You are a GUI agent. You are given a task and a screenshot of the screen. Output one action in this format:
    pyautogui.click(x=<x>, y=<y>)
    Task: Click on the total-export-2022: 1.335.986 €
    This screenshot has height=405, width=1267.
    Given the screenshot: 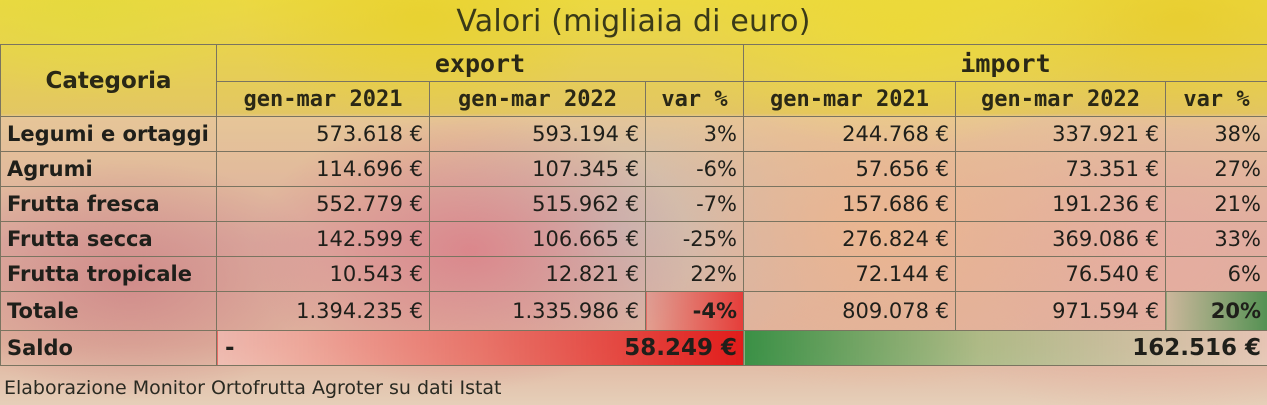 What is the action you would take?
    pyautogui.click(x=537, y=311)
    